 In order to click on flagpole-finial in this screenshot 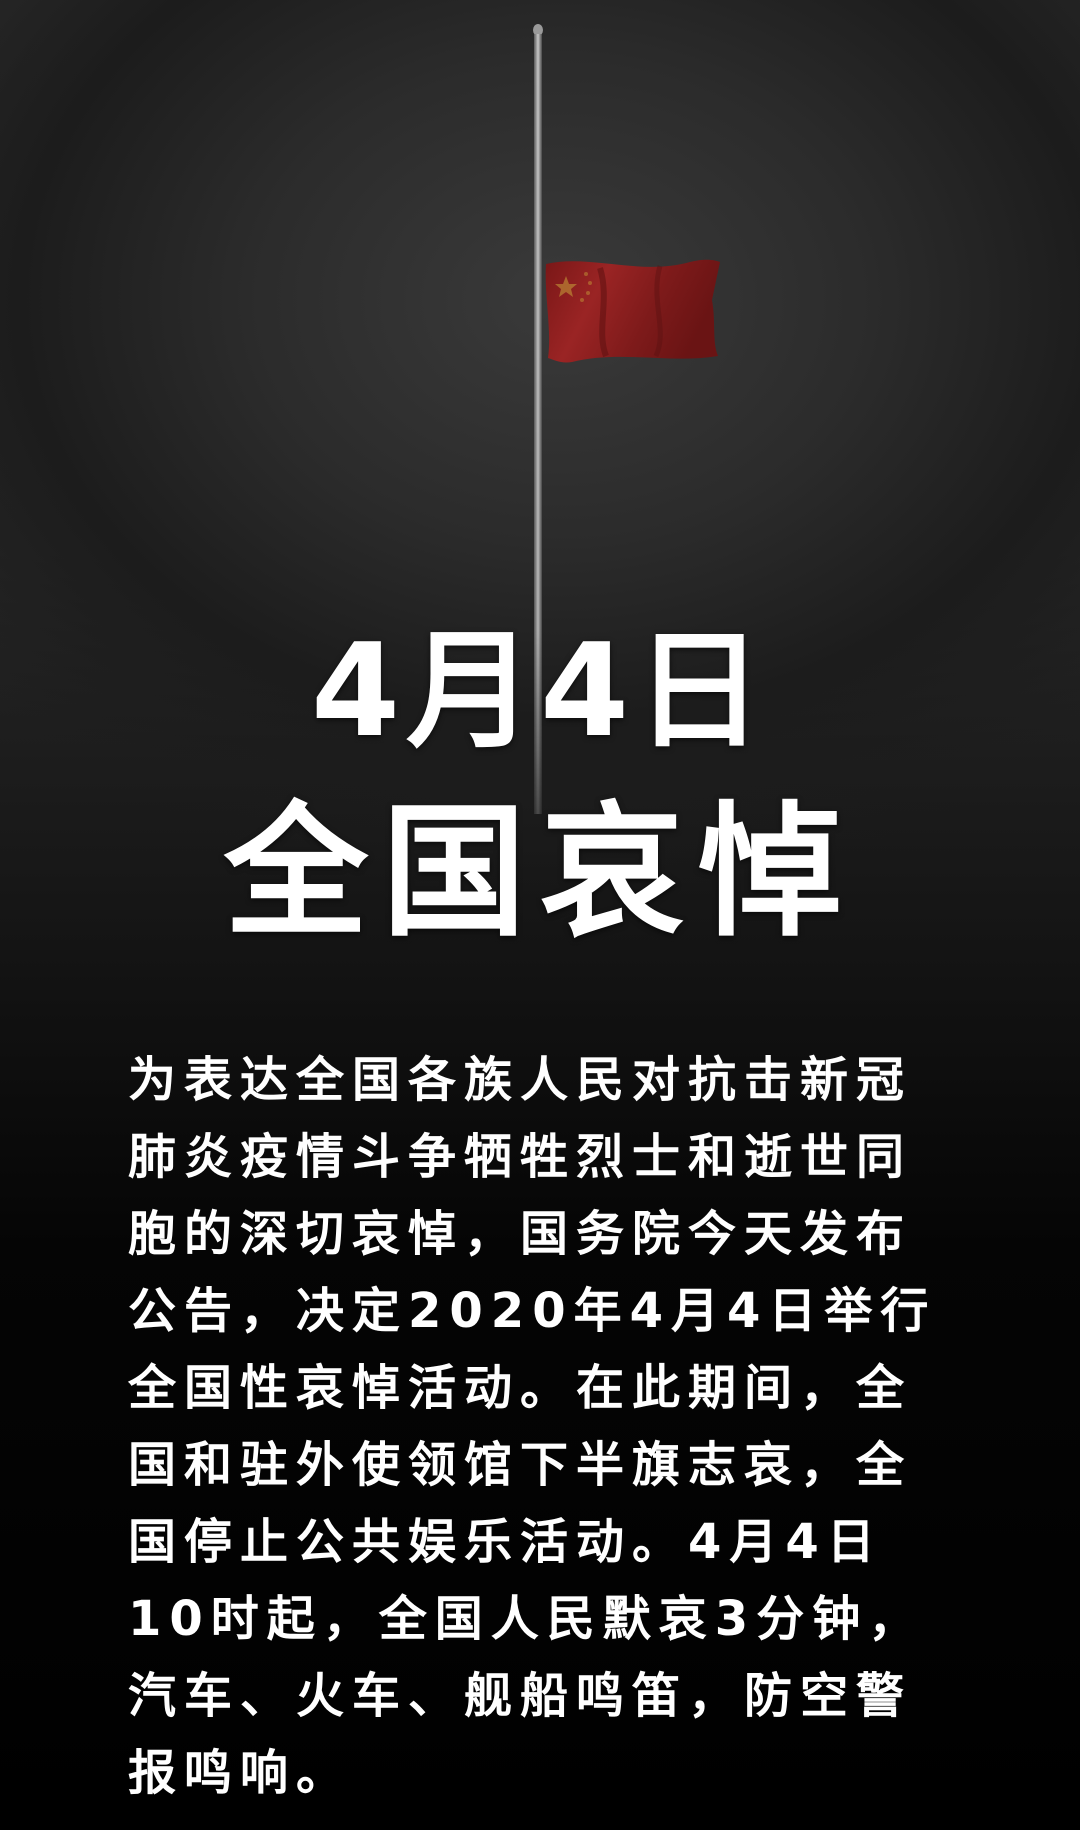, I will do `click(538, 30)`.